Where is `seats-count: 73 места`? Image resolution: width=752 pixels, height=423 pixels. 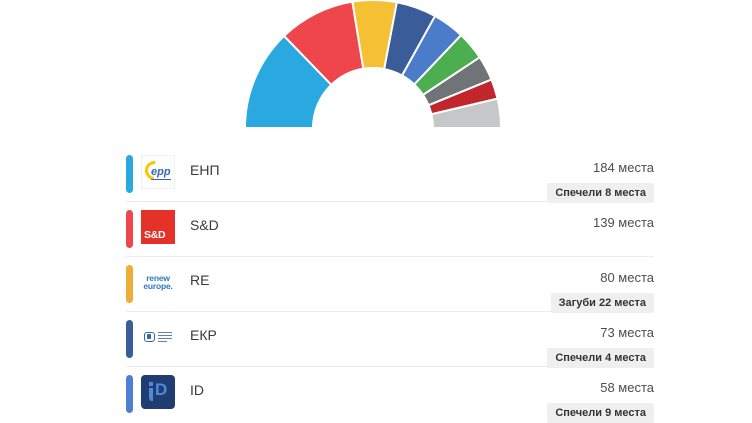
seats-count: 73 места is located at coordinates (627, 332).